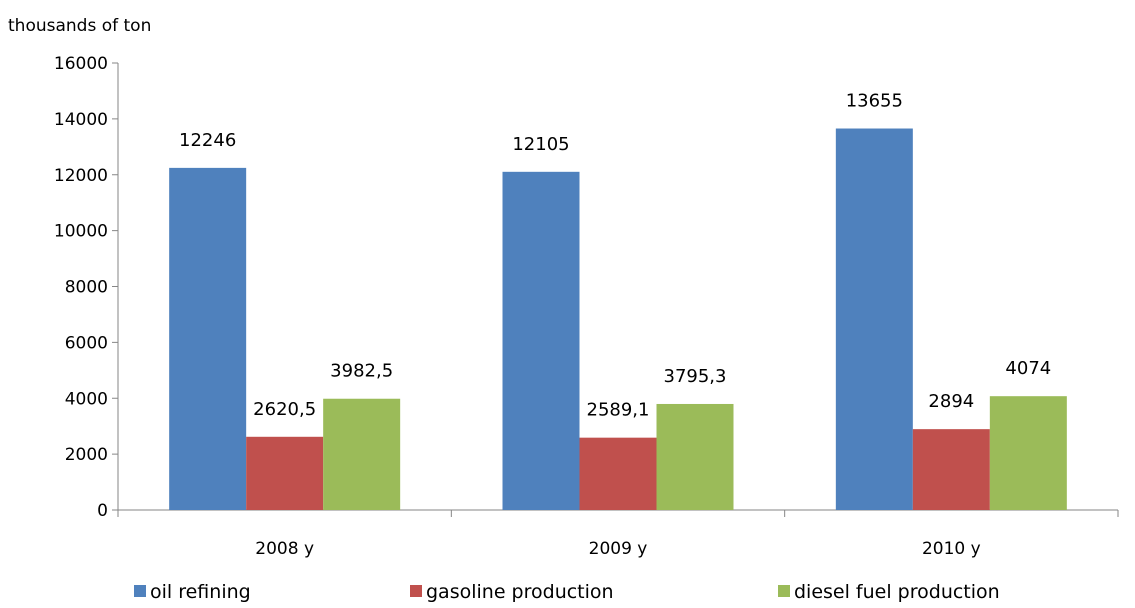 This screenshot has width=1135, height=608. I want to click on y-tick-label: 10000, so click(81, 232).